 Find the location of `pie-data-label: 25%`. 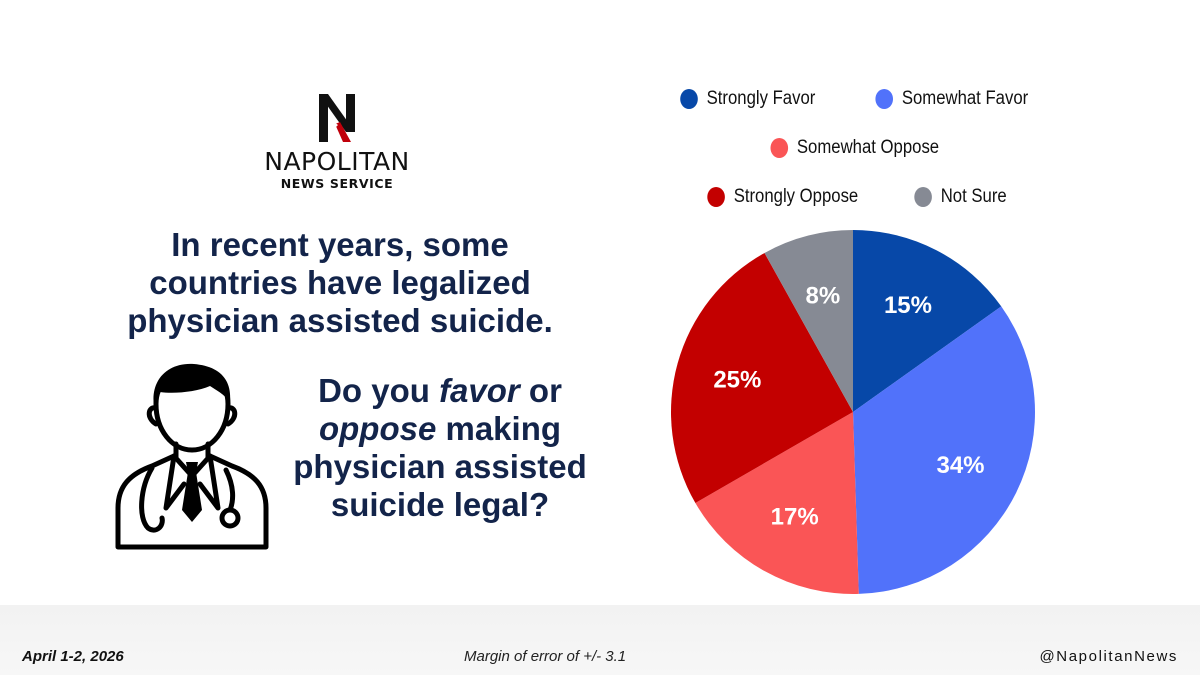

pie-data-label: 25% is located at coordinates (737, 380).